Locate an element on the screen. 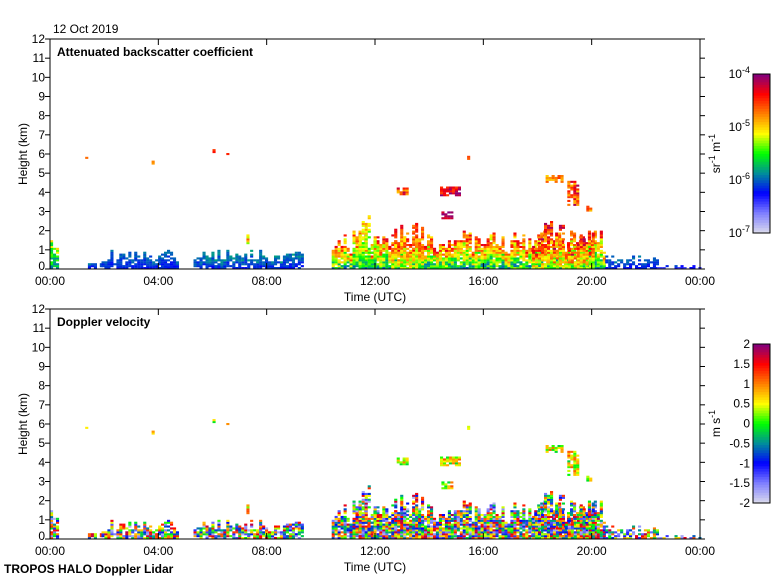  y-tick-label: 1 is located at coordinates (41, 520).